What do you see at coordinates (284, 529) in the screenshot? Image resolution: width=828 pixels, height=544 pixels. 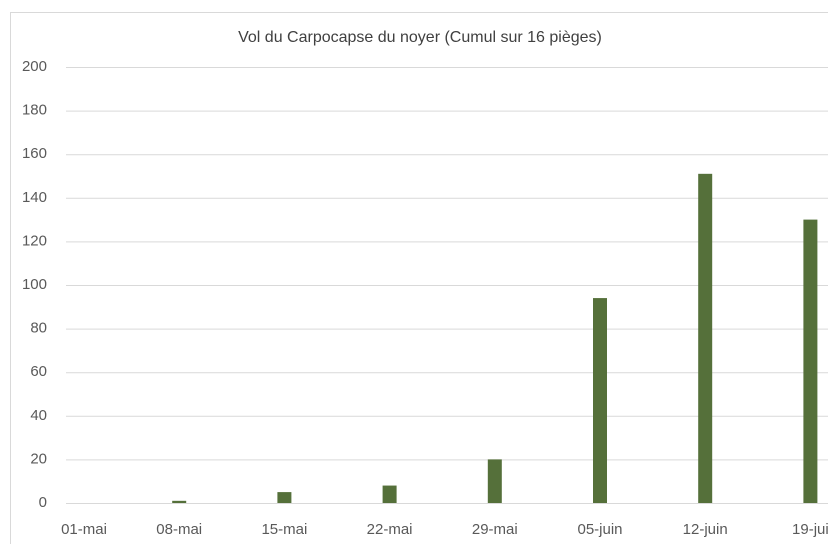 I see `x-tick-label: 15-mai` at bounding box center [284, 529].